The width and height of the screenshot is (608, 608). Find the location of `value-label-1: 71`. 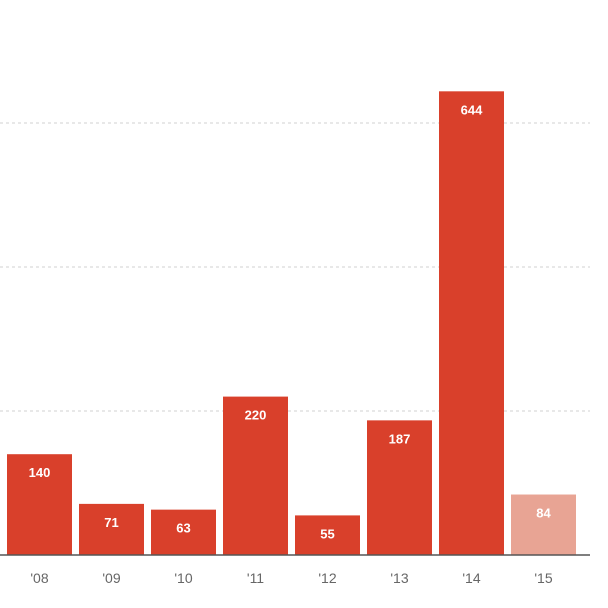

value-label-1: 71 is located at coordinates (111, 522).